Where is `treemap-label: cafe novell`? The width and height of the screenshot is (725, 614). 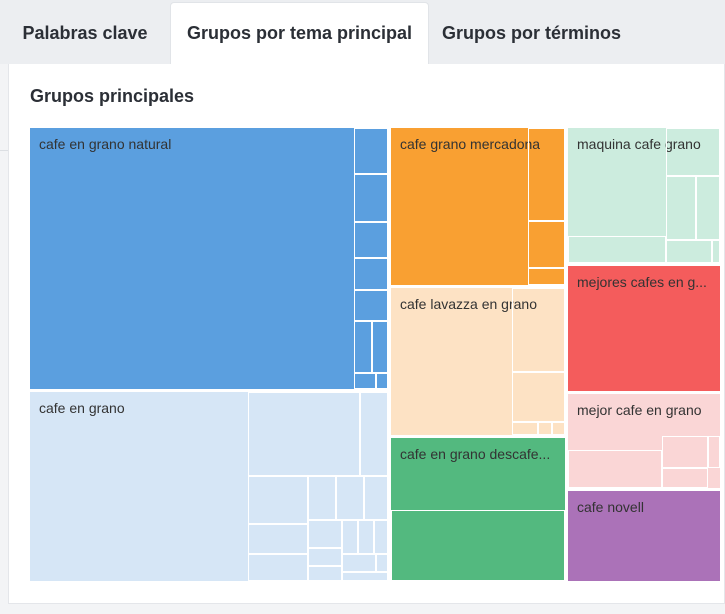 treemap-label: cafe novell is located at coordinates (610, 507).